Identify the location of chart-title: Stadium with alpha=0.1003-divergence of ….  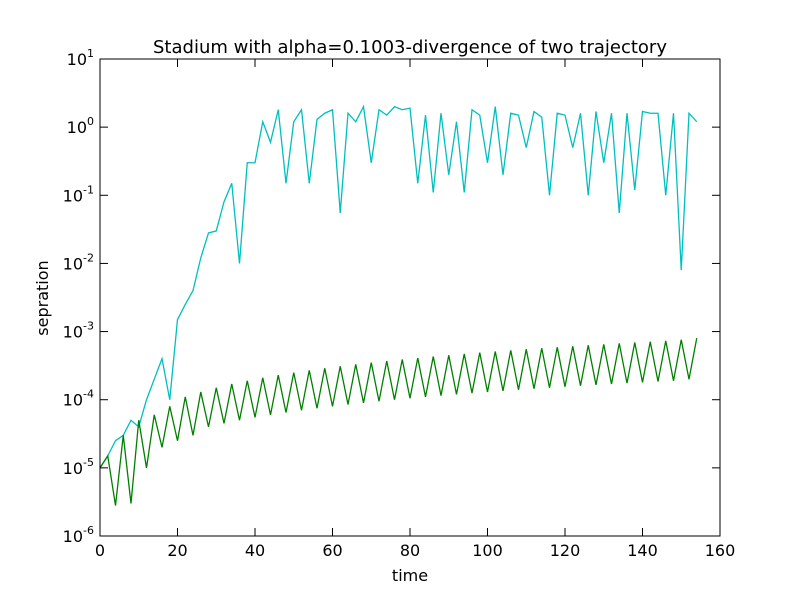
(410, 47).